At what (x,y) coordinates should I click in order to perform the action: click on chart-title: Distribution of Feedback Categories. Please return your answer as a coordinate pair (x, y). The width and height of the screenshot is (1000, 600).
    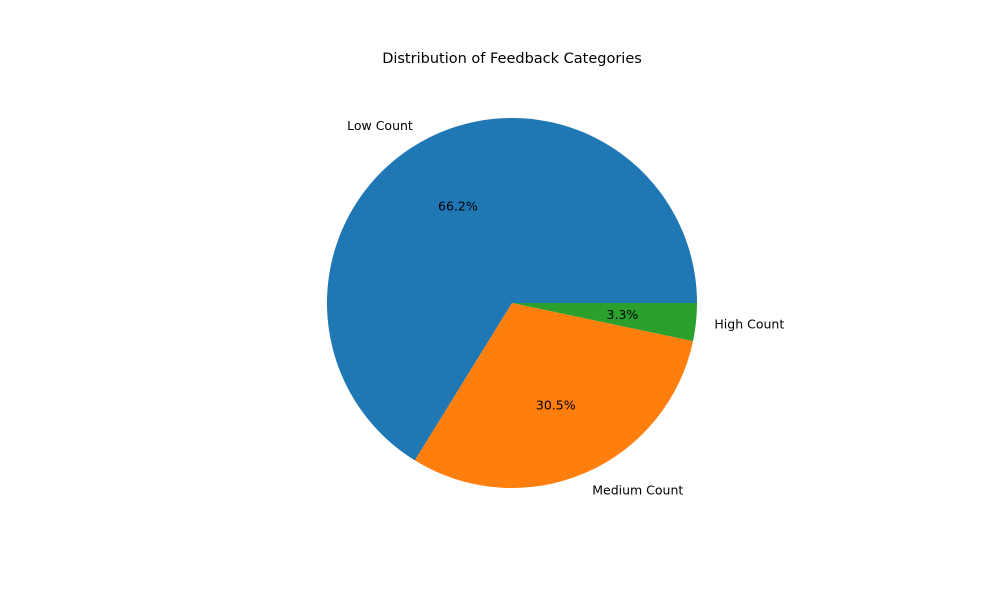
    Looking at the image, I should click on (512, 59).